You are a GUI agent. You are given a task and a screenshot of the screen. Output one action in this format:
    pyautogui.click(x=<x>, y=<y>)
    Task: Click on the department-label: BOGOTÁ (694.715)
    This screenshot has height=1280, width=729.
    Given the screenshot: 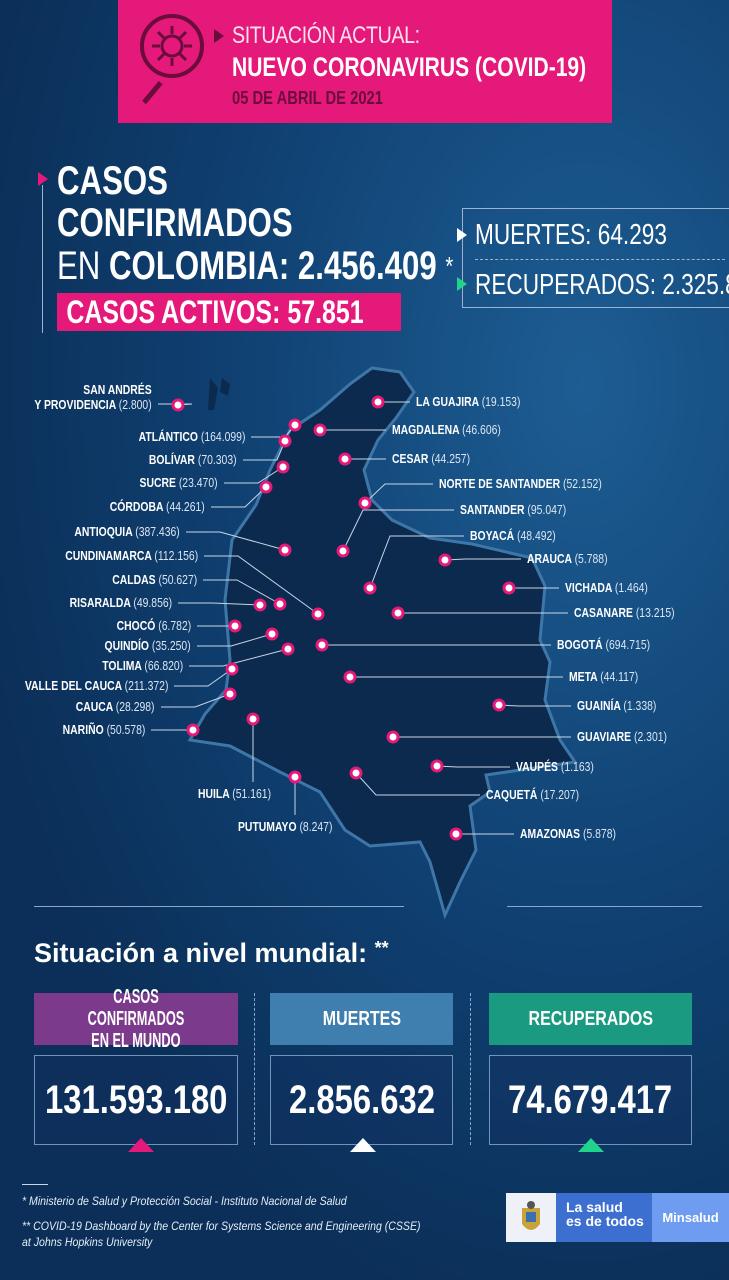 What is the action you would take?
    pyautogui.click(x=603, y=644)
    